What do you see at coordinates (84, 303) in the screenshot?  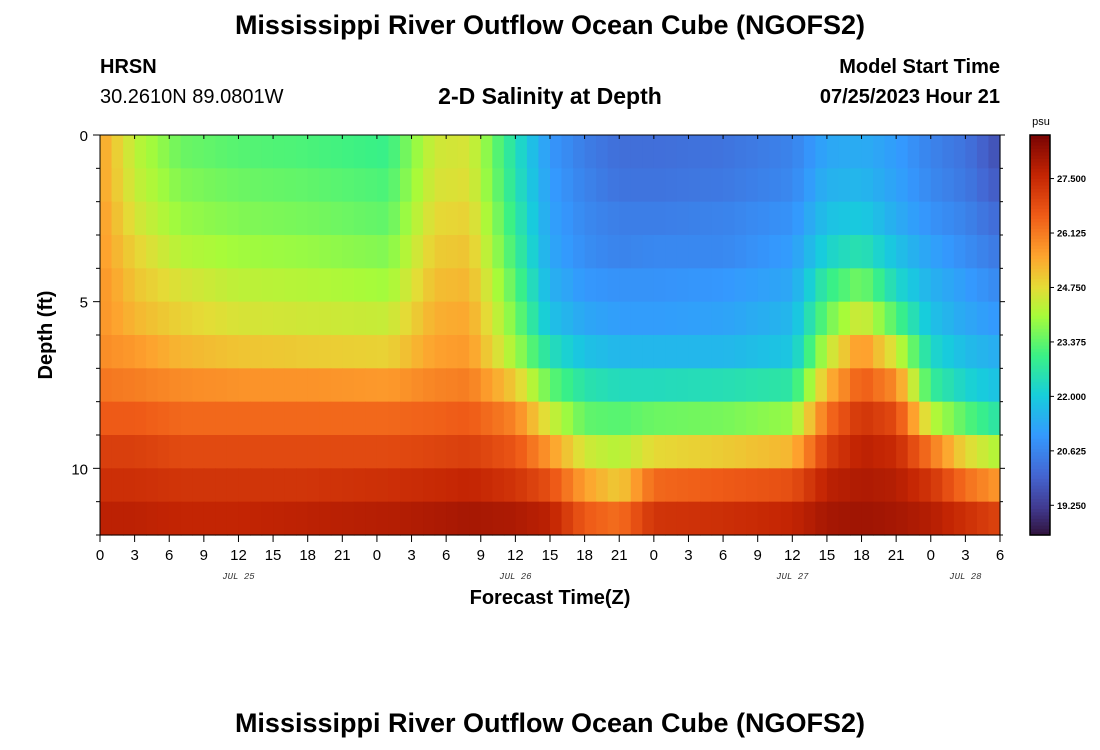 I see `y-tick-label: 5` at bounding box center [84, 303].